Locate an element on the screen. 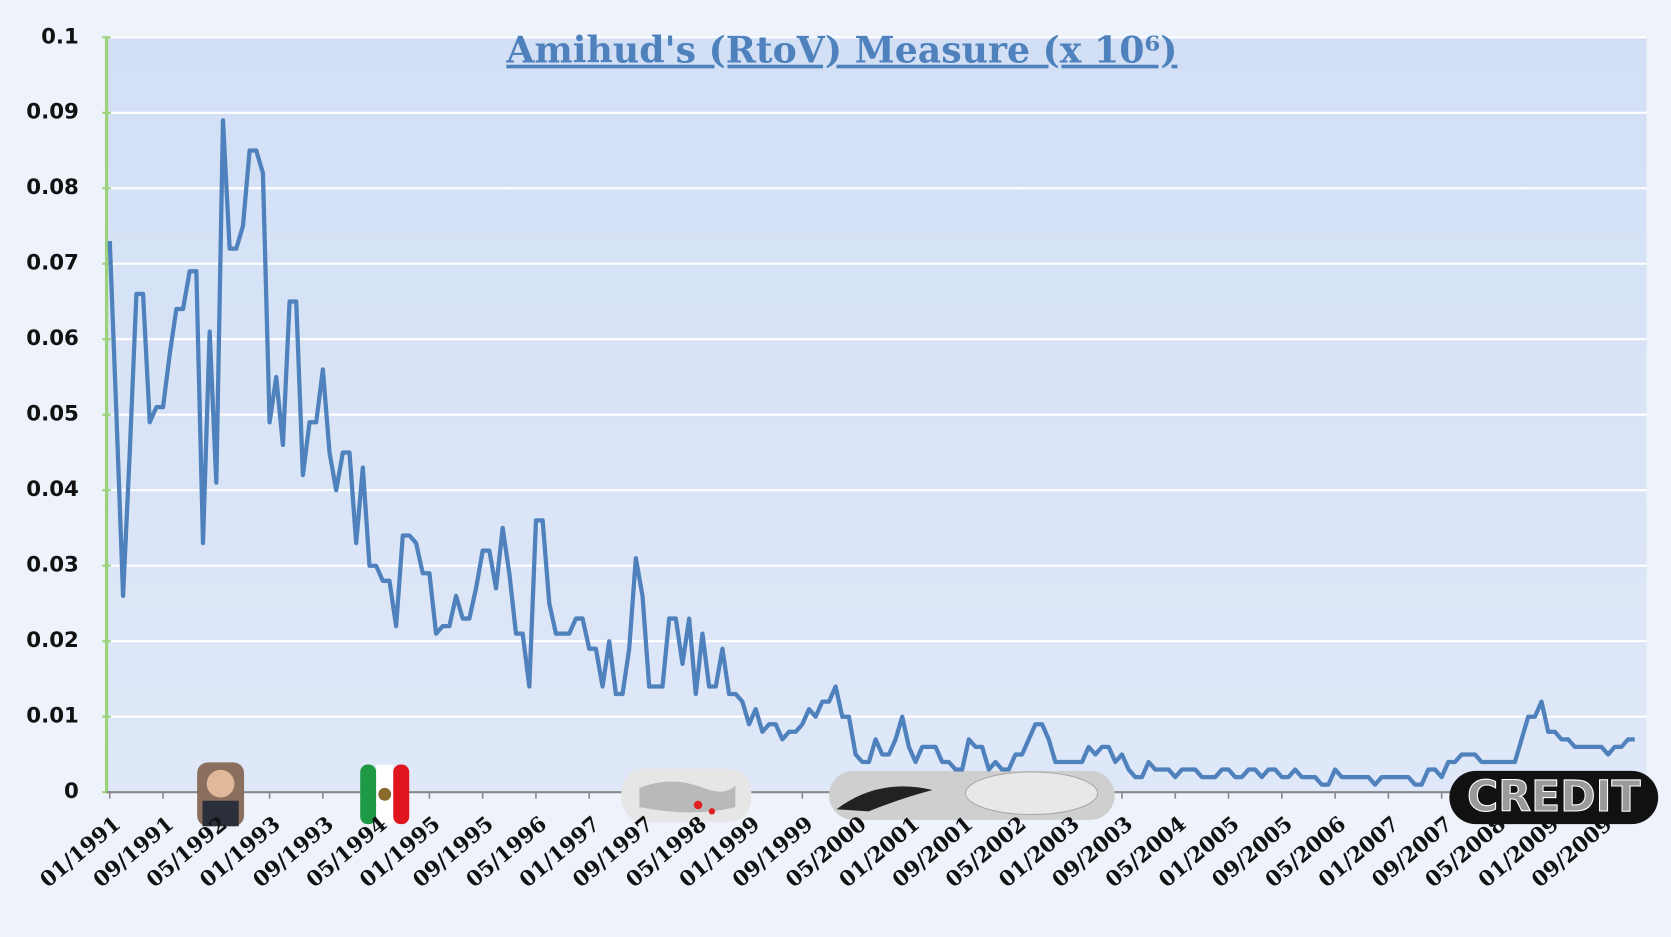  y-tick-label: 0 is located at coordinates (71, 791).